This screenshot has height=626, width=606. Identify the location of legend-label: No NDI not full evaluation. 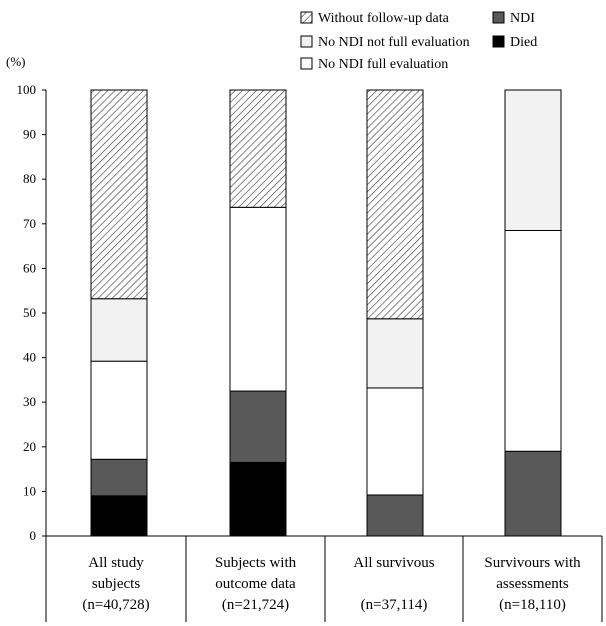
(394, 42).